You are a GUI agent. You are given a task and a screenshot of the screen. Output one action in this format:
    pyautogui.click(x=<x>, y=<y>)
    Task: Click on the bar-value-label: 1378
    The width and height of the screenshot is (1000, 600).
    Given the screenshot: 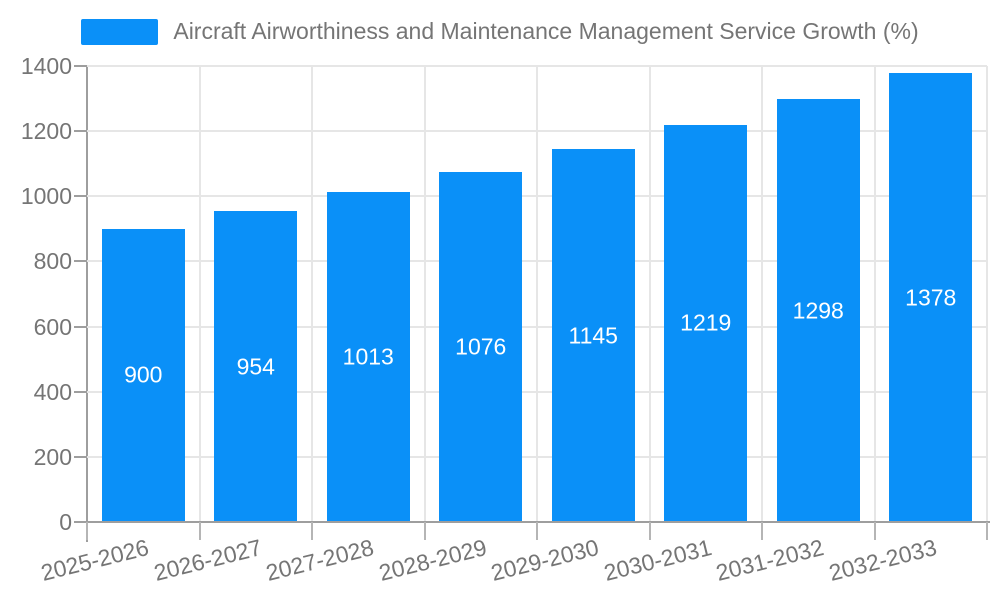 What is the action you would take?
    pyautogui.click(x=931, y=297)
    